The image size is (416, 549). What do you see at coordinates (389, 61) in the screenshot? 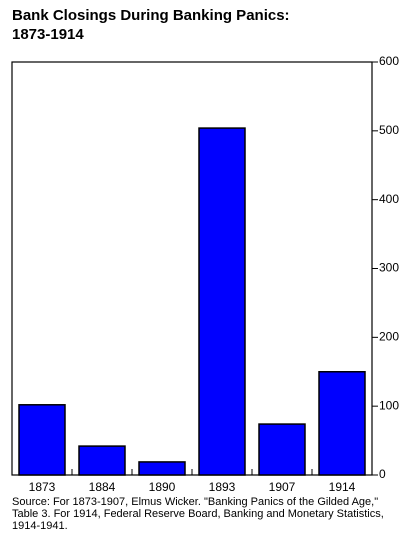
I see `y-tick-label: 600` at bounding box center [389, 61].